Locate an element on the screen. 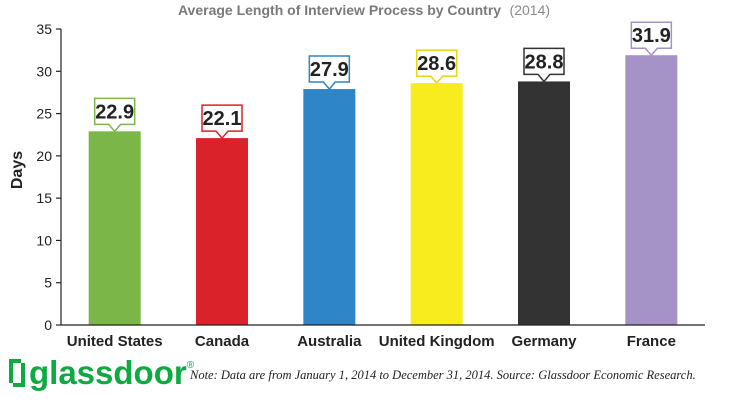 The image size is (729, 401). y-axis-ticks: 0 5 10 15 20 25 30 35 is located at coordinates (48, 177).